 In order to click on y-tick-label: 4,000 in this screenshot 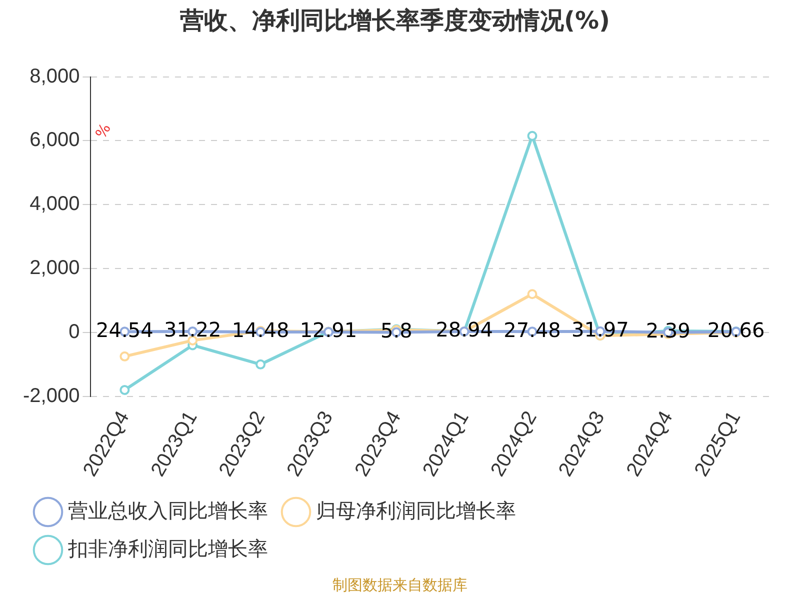, I will do `click(55, 204)`.